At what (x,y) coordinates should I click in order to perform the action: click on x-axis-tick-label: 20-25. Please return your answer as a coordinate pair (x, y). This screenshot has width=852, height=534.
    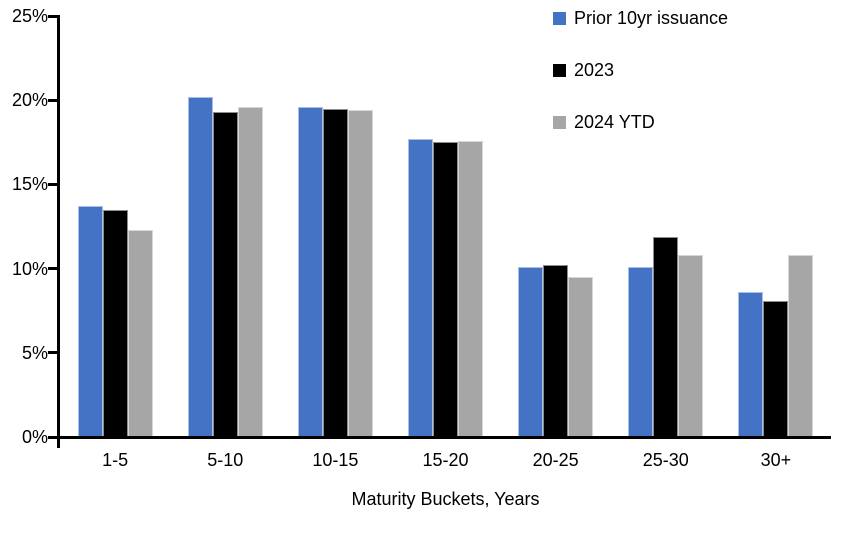
    Looking at the image, I should click on (555, 460).